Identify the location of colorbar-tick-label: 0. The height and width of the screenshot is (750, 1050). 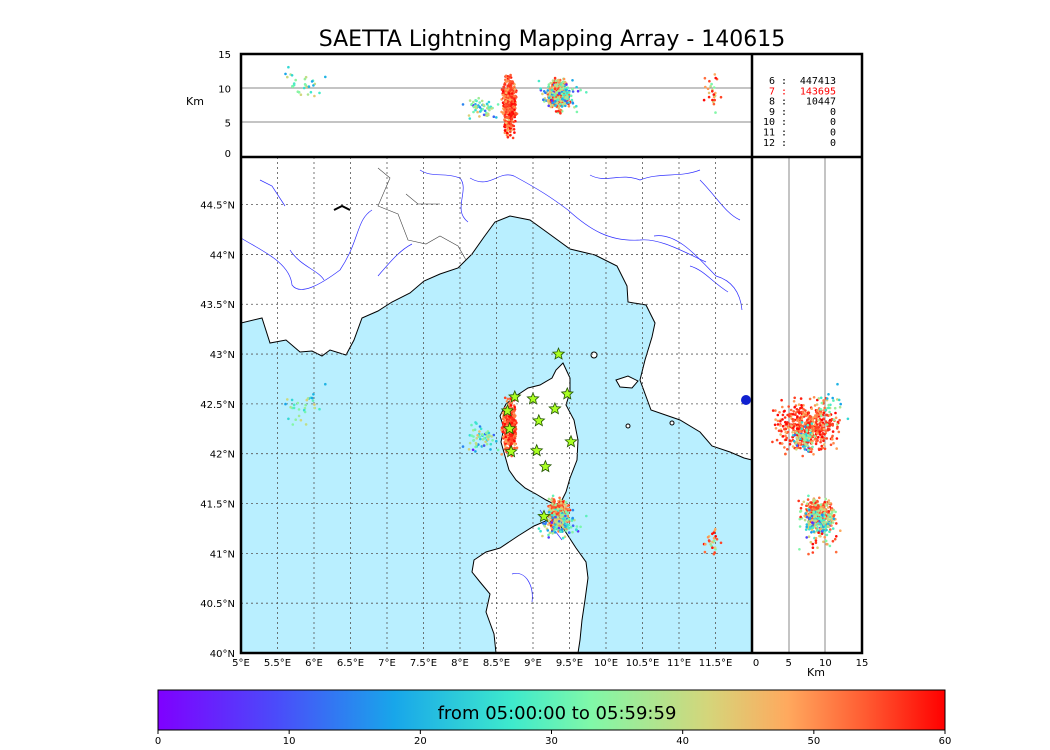
(158, 741).